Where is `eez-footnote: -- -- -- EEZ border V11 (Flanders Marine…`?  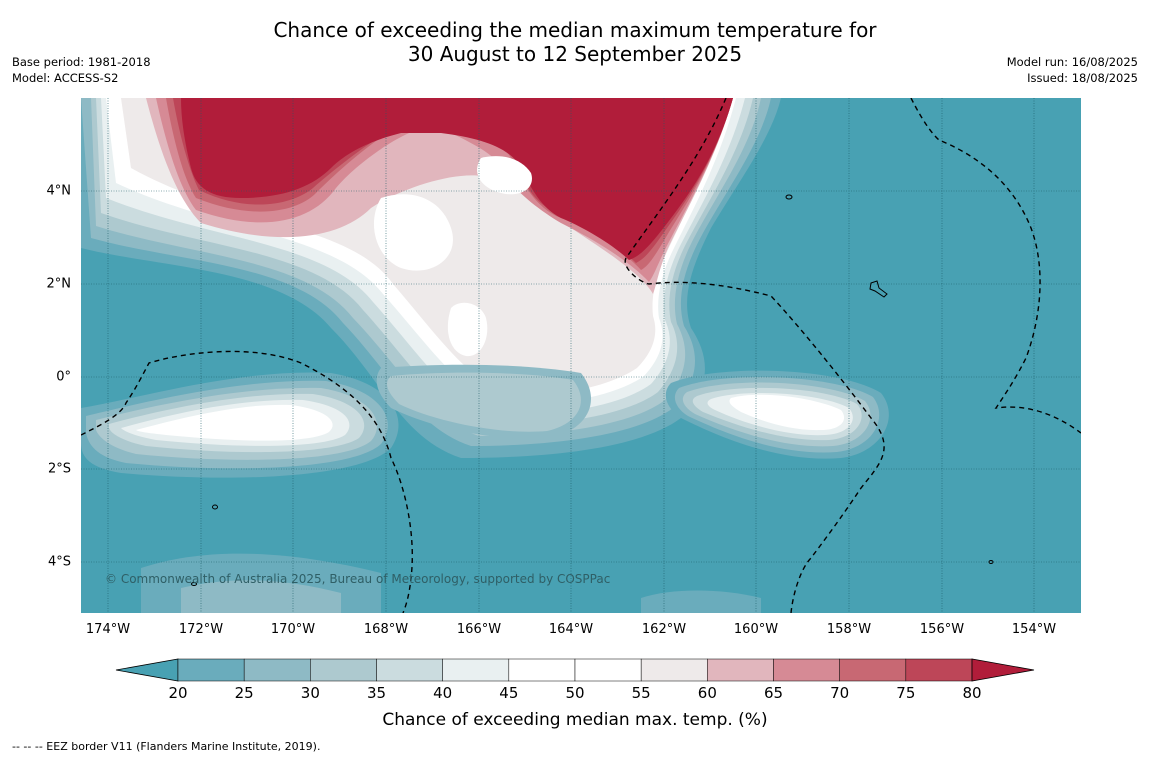
eez-footnote: -- -- -- EEZ border V11 (Flanders Marine… is located at coordinates (166, 746).